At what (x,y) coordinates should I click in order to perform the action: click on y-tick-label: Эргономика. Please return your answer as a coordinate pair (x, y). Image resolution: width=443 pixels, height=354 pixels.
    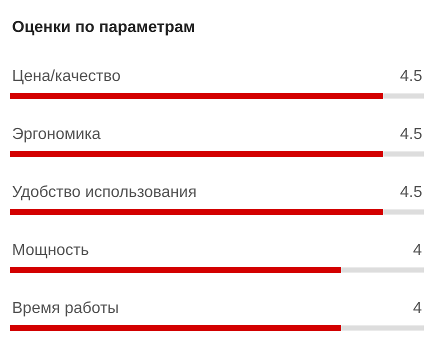
    Looking at the image, I should click on (56, 134).